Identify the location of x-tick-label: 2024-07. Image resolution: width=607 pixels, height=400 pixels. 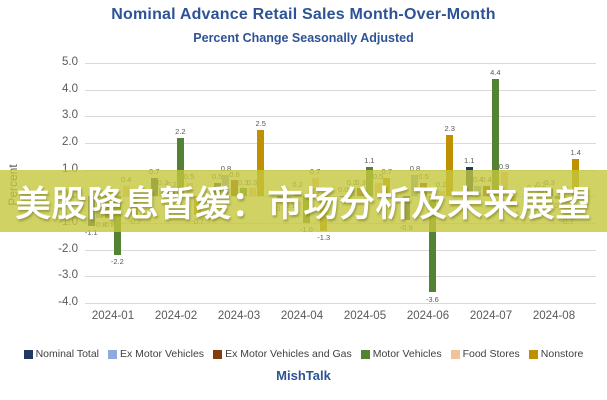
(491, 316).